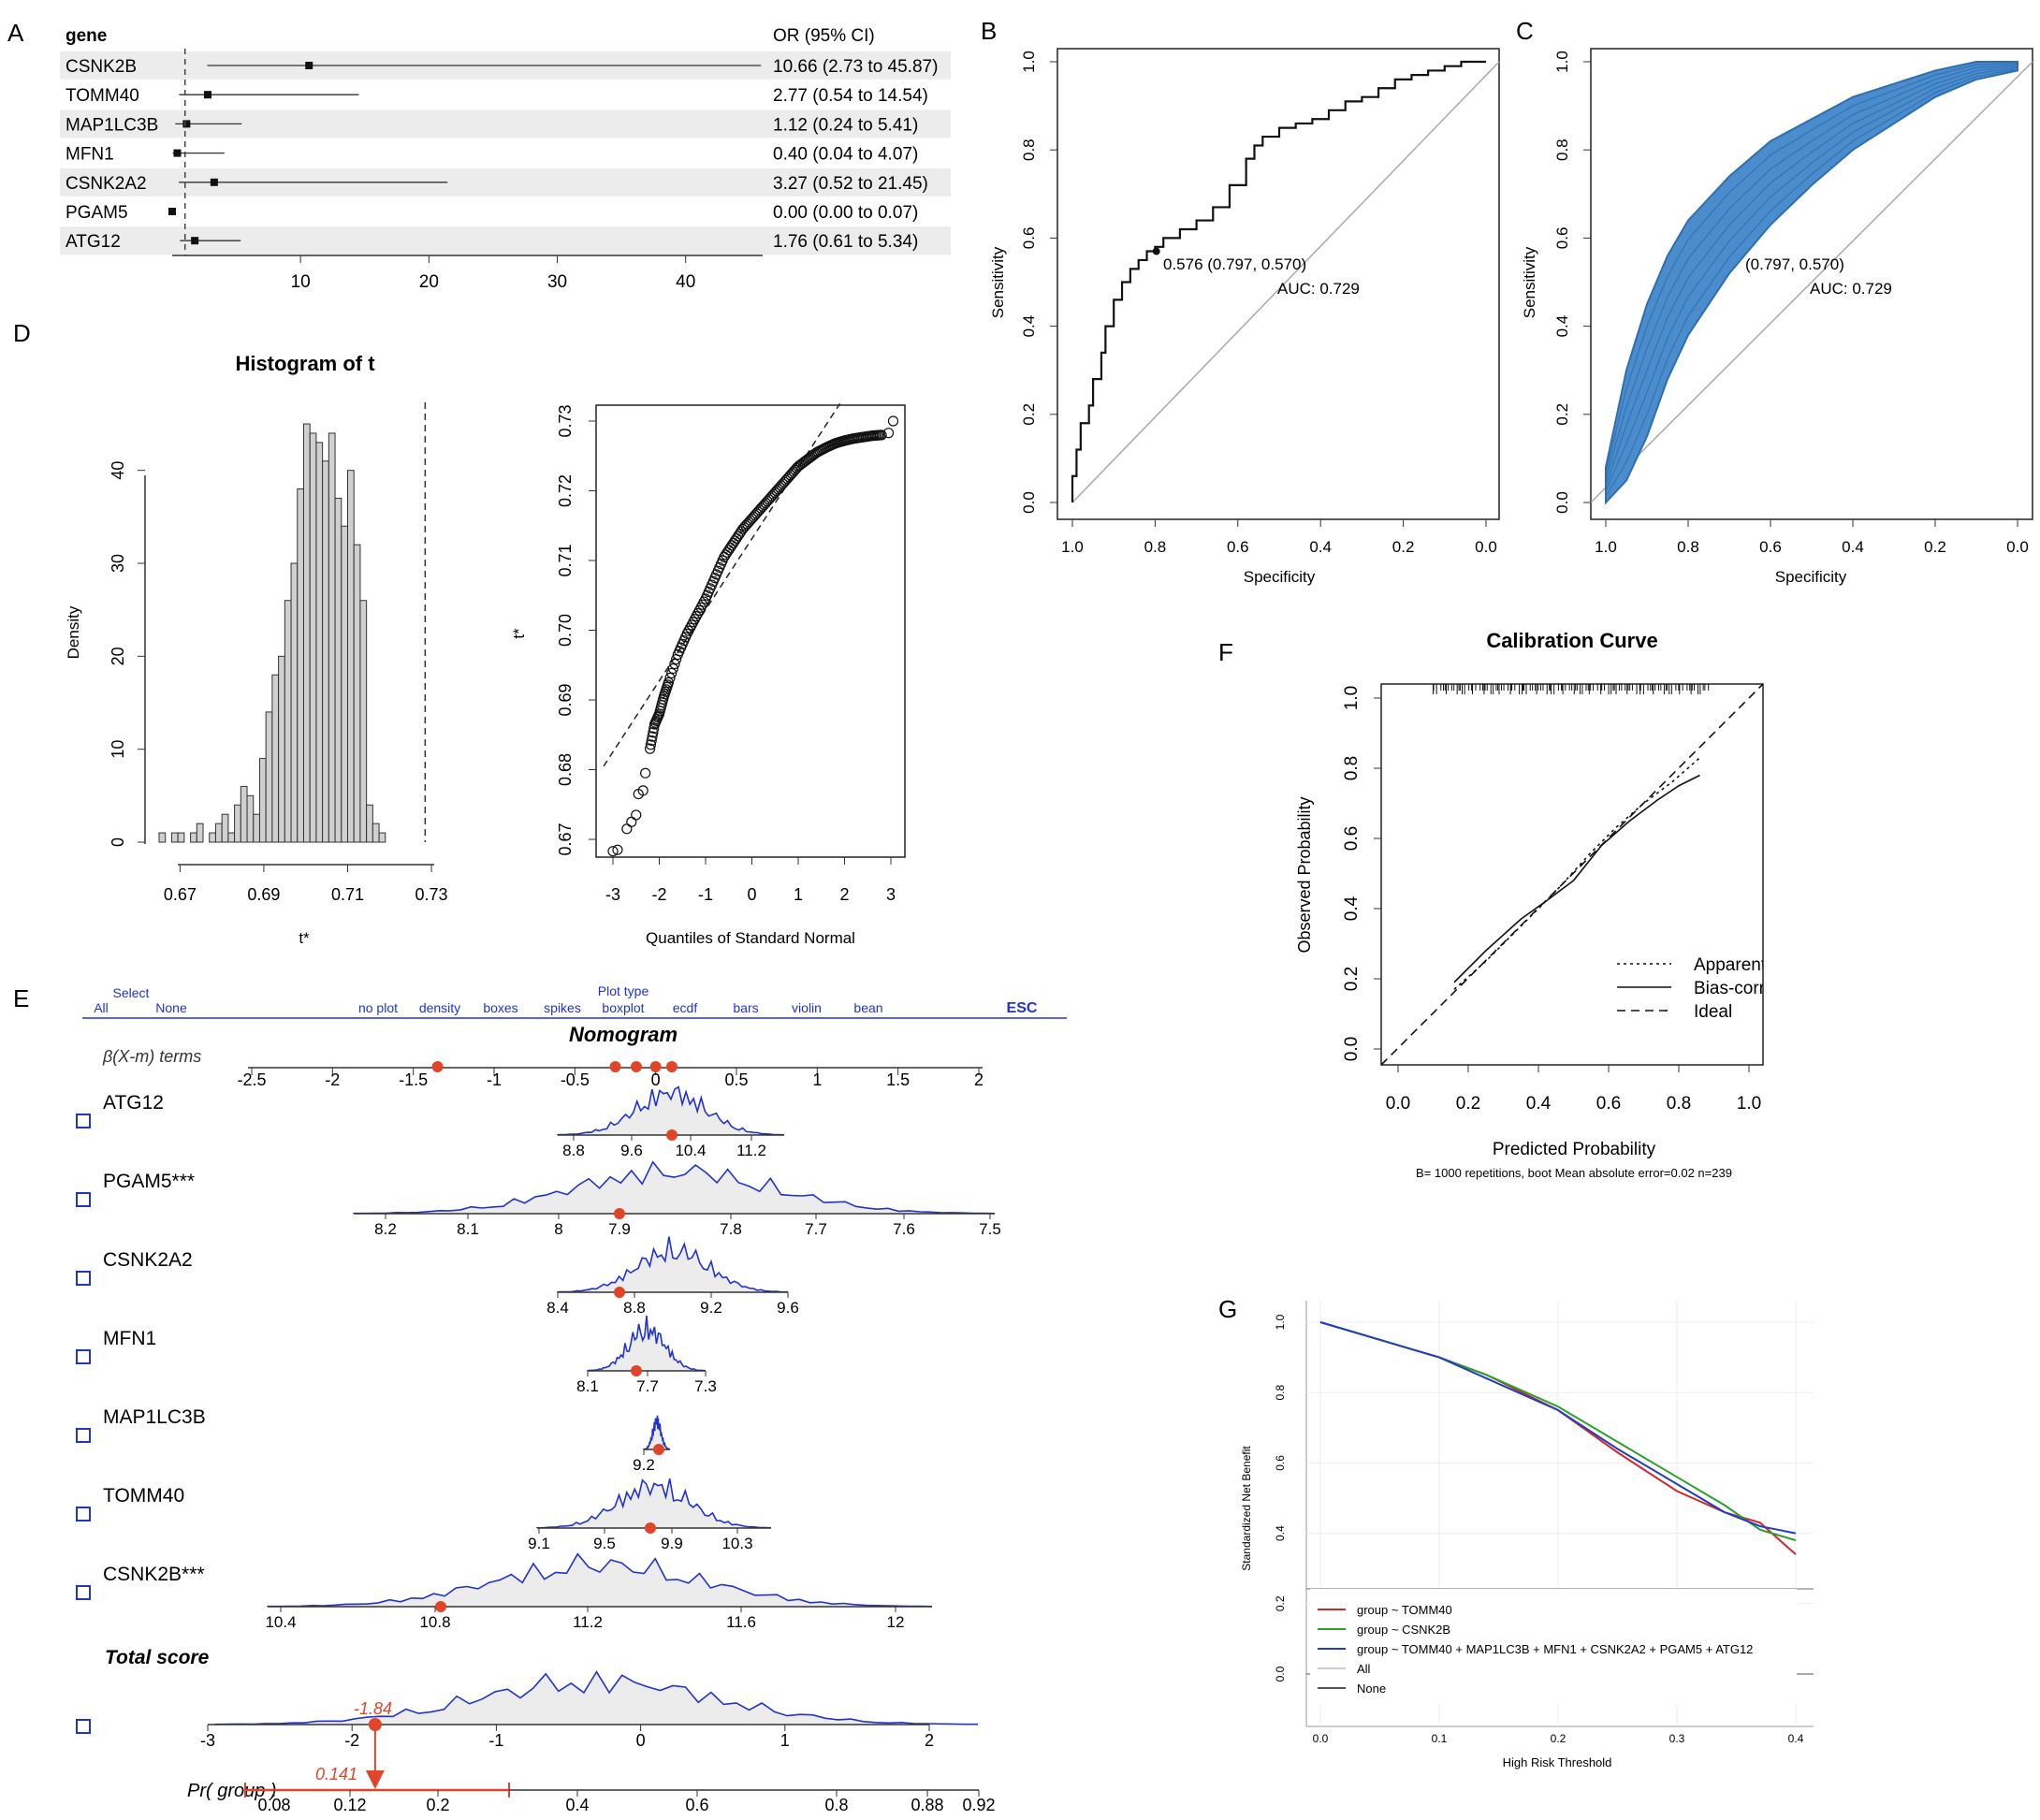 The image size is (2040, 1820). What do you see at coordinates (1320, 547) in the screenshot?
I see `roc-x-tick-label: 0.4` at bounding box center [1320, 547].